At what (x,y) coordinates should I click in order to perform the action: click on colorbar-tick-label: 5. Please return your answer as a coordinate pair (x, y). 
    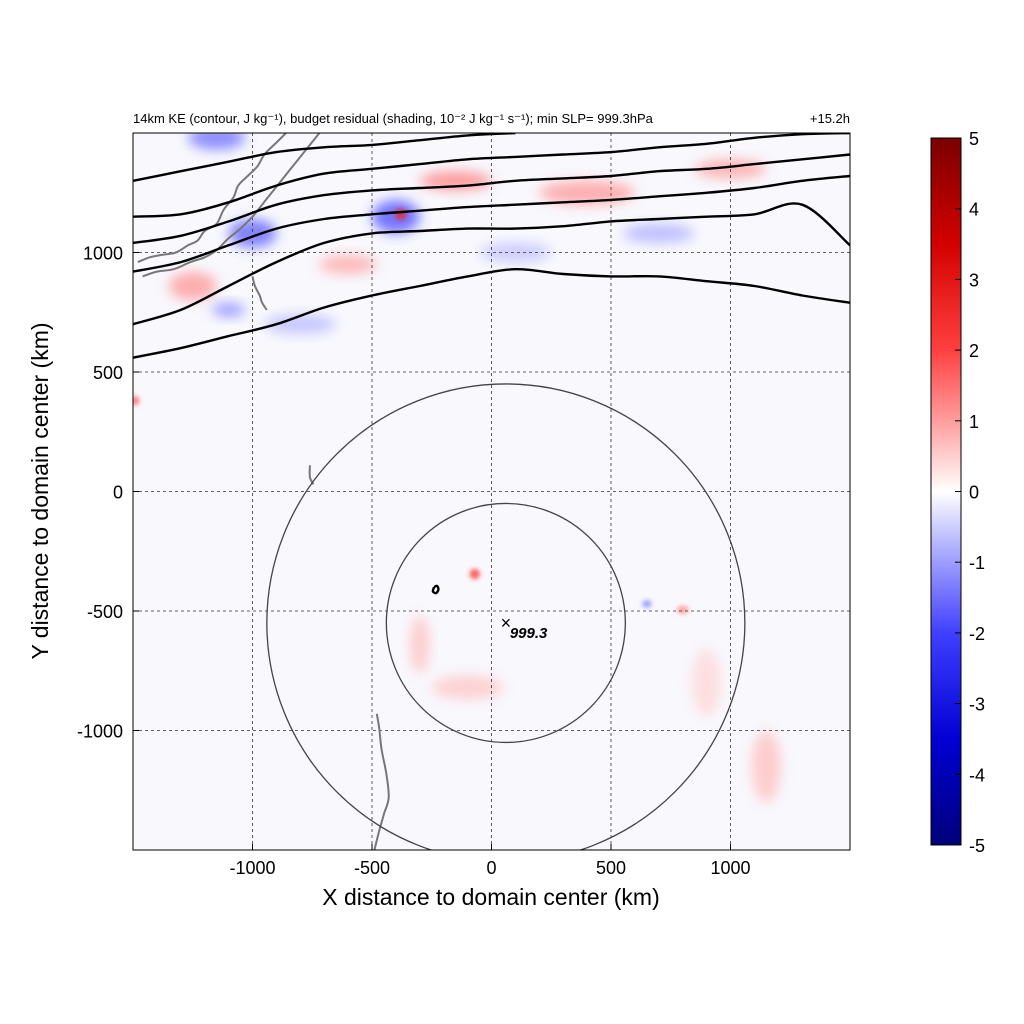
    Looking at the image, I should click on (974, 139).